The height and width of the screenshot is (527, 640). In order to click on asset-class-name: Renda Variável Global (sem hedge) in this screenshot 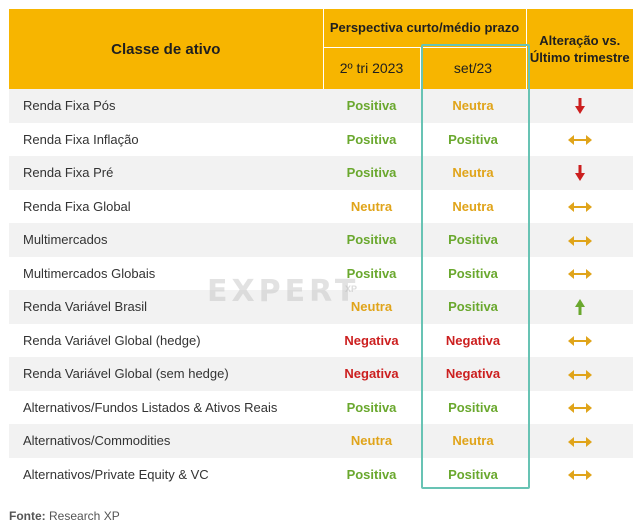, I will do `click(166, 374)`.